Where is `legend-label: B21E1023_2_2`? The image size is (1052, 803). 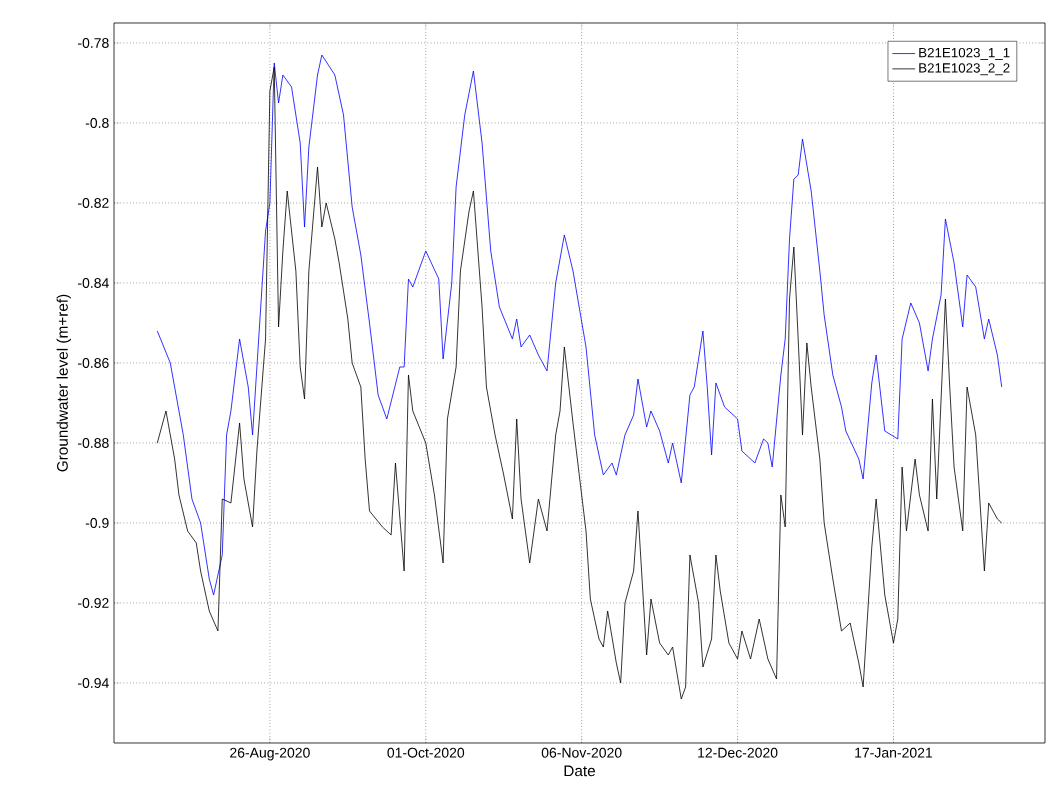 legend-label: B21E1023_2_2 is located at coordinates (964, 69).